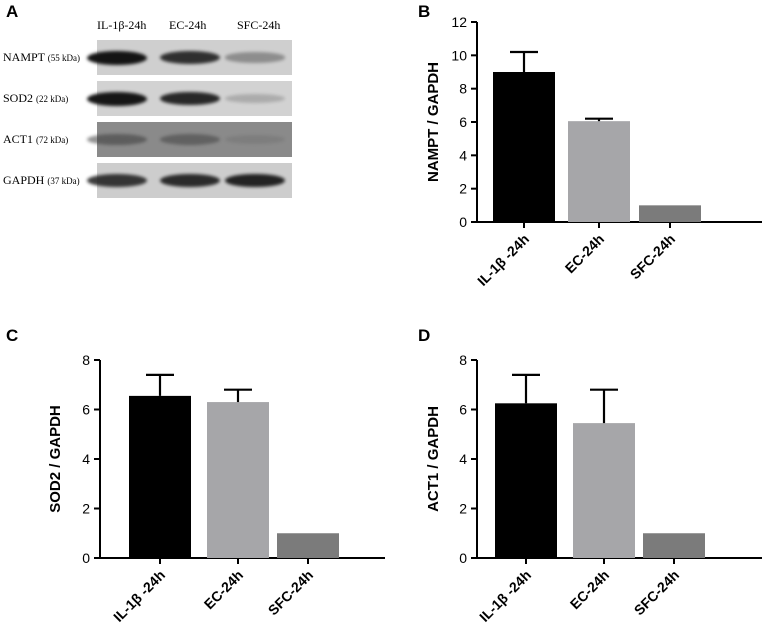  Describe the element at coordinates (122, 25) in the screenshot. I see `lane-label: IL-1β-24h` at that location.